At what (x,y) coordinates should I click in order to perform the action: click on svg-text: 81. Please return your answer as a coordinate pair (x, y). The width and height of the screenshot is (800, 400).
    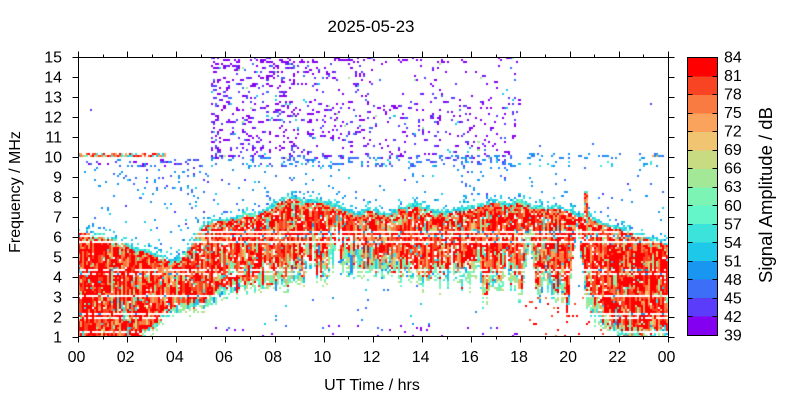
    Looking at the image, I should click on (733, 76).